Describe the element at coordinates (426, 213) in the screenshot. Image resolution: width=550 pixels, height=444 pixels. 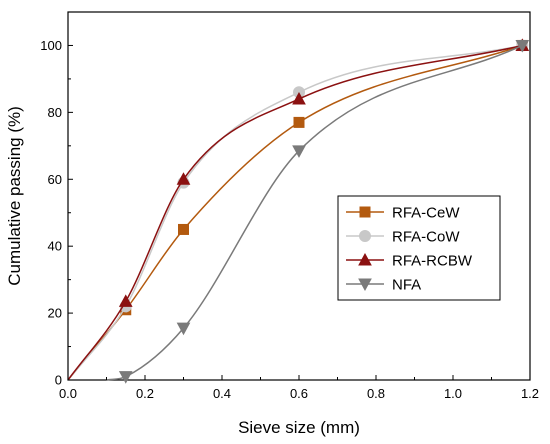
I see `legend-label: RFA-CeW` at that location.